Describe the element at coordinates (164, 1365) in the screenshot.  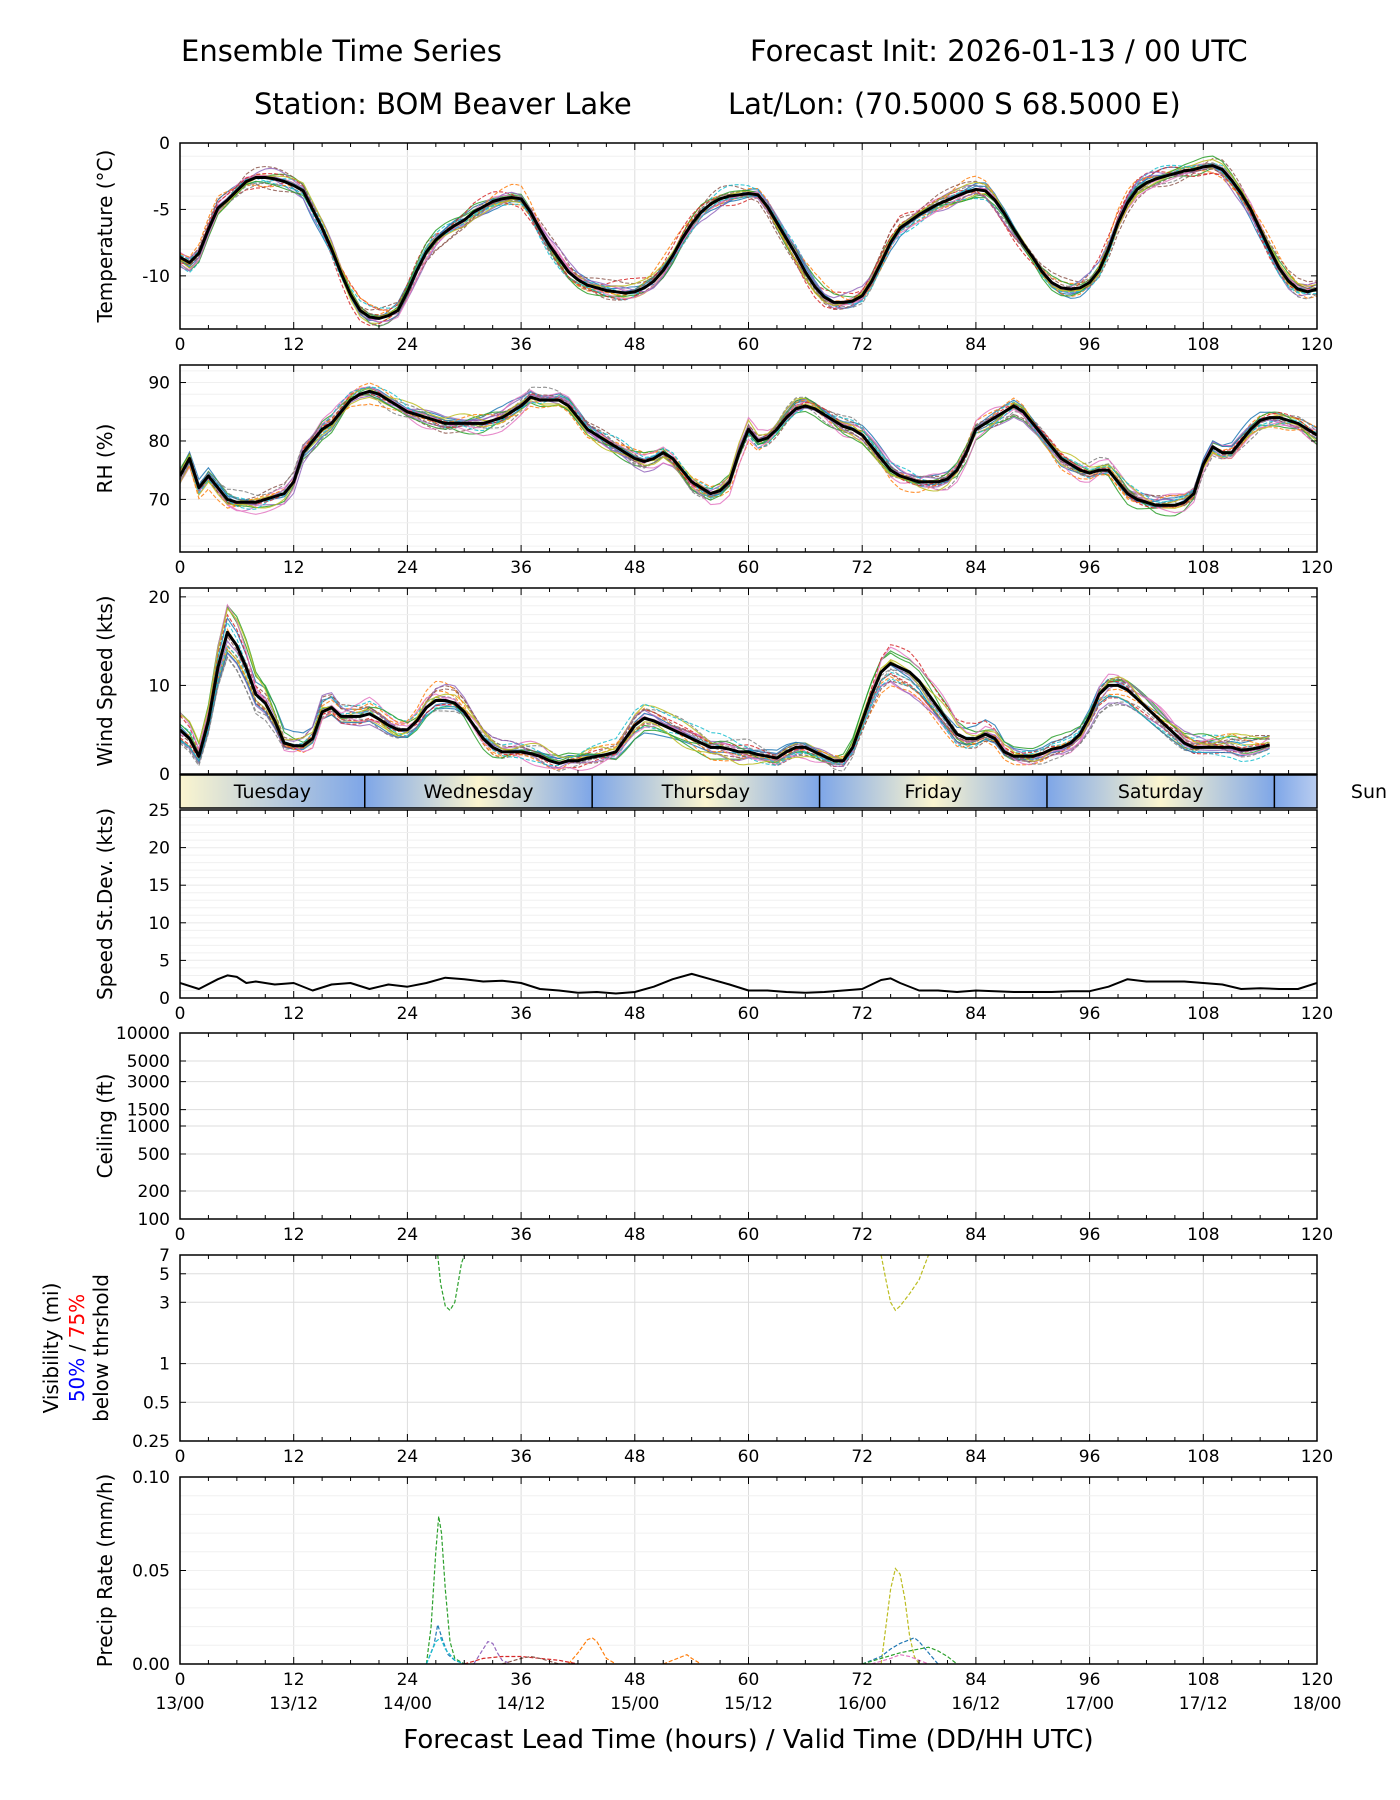
I see `visibility-ytick-label: 1` at that location.